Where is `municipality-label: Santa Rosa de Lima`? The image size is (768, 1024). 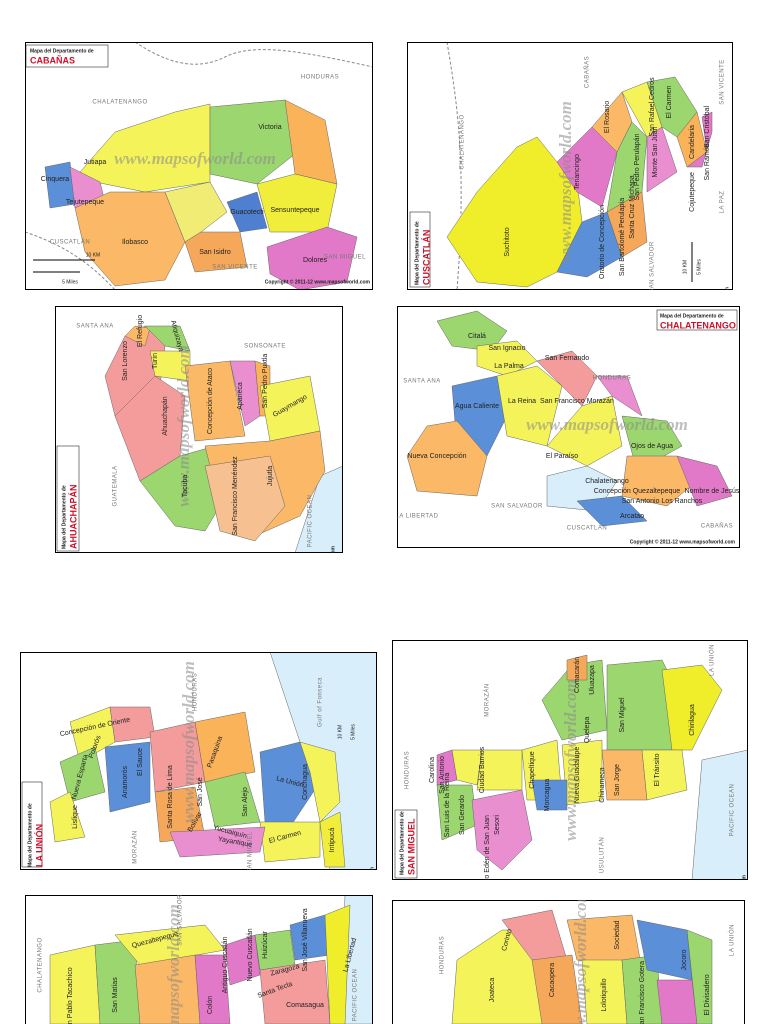 municipality-label: Santa Rosa de Lima is located at coordinates (170, 797).